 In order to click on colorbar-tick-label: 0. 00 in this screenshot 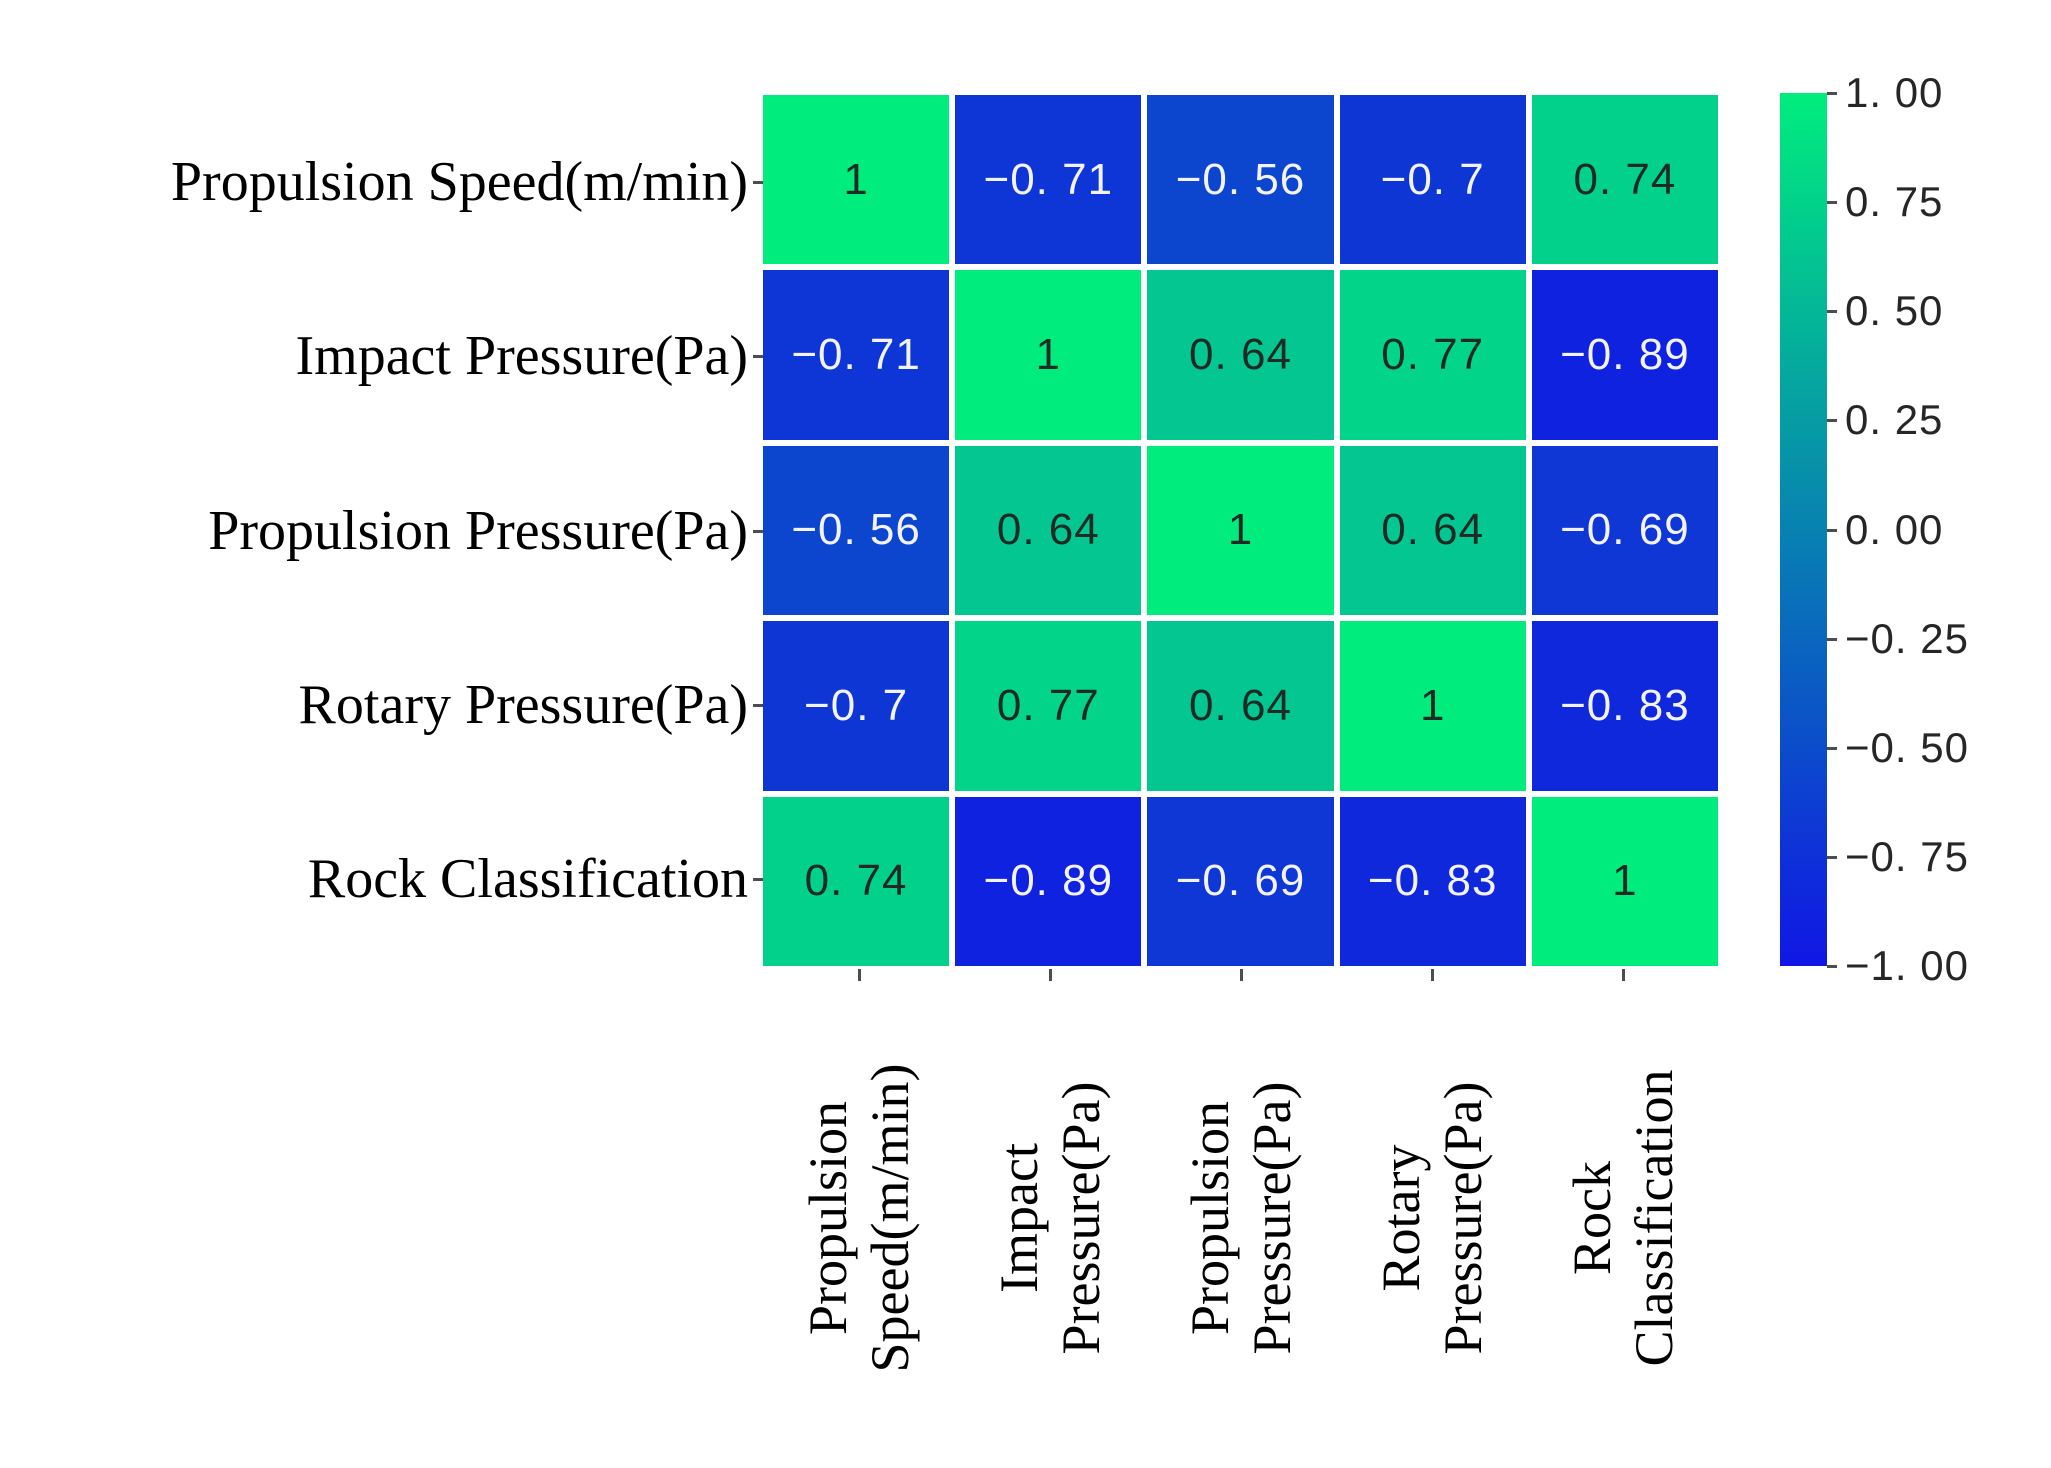, I will do `click(1894, 529)`.